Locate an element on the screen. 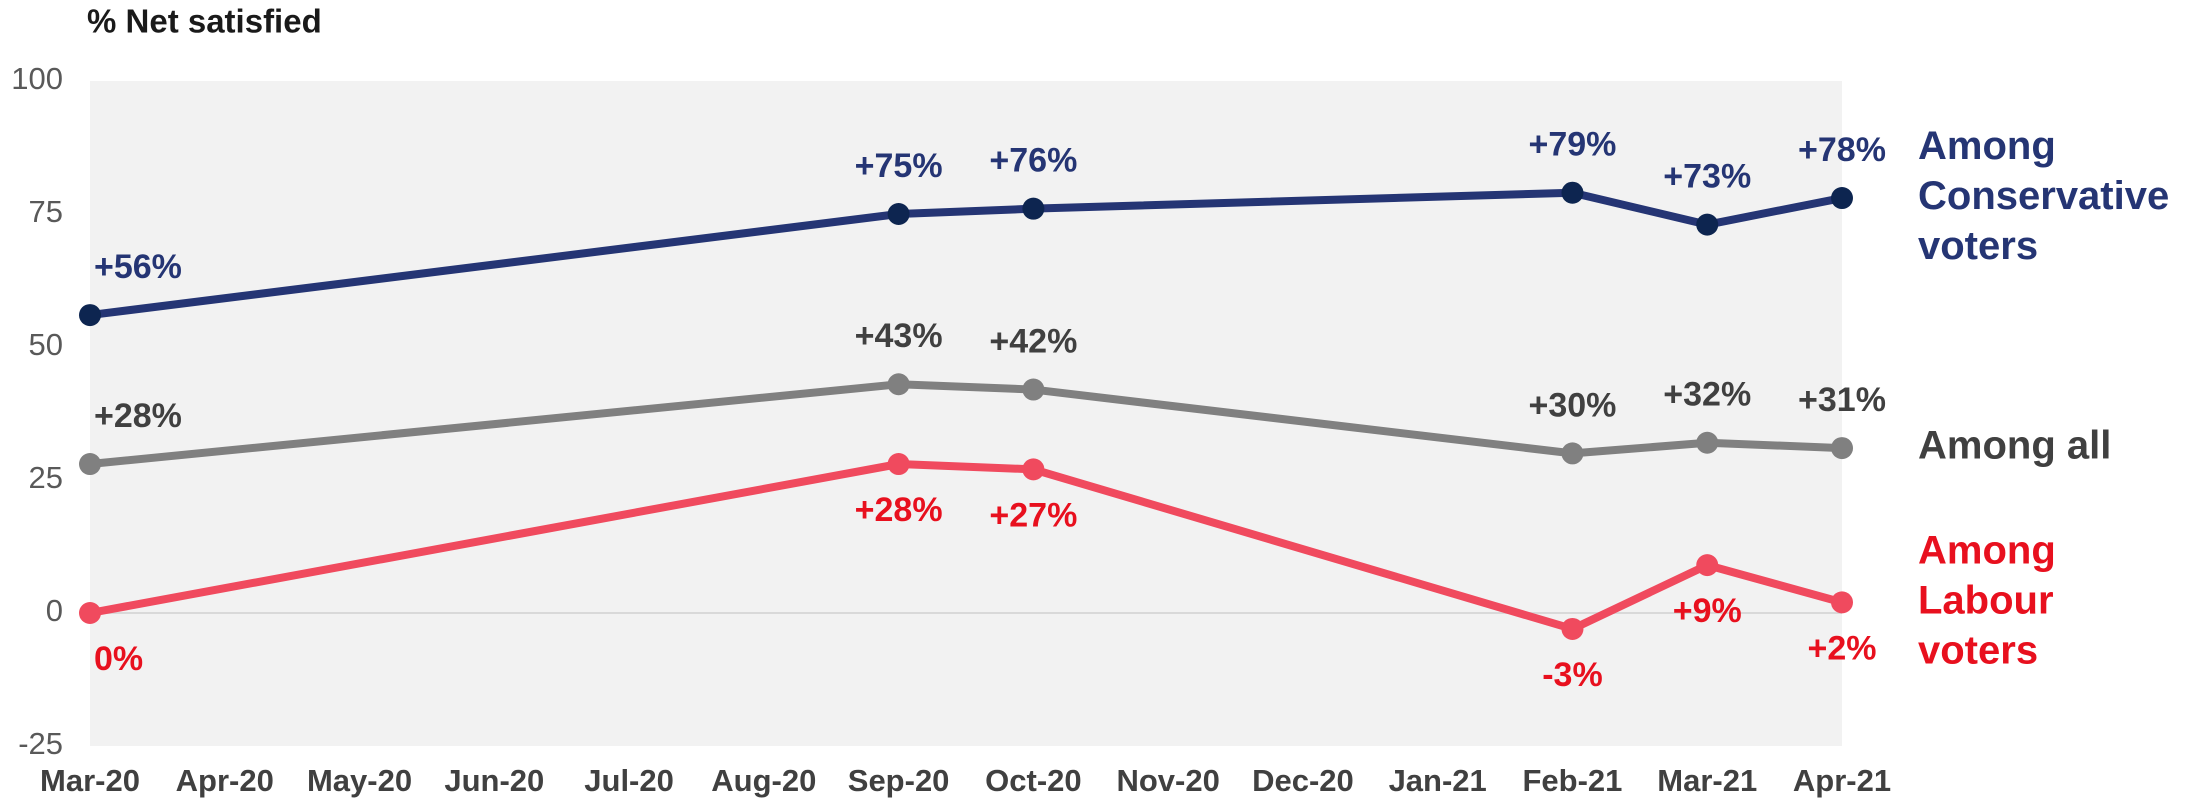  x-tick-label: Nov-20 is located at coordinates (1167, 780).